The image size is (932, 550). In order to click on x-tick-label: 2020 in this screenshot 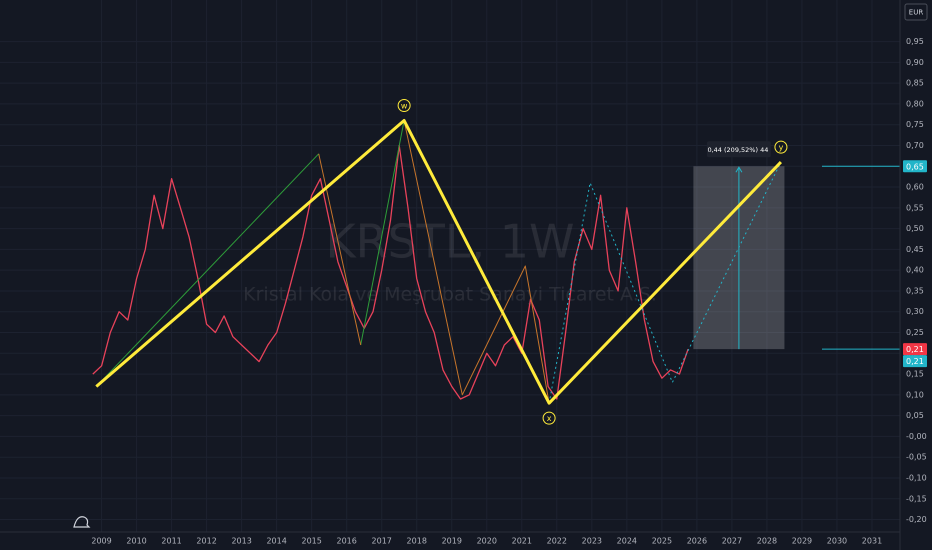, I will do `click(487, 541)`.